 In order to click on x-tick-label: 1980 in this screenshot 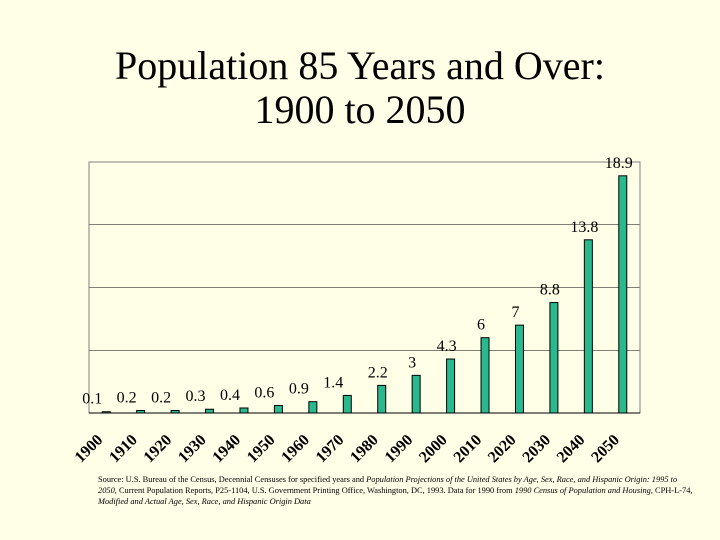, I will do `click(364, 448)`.